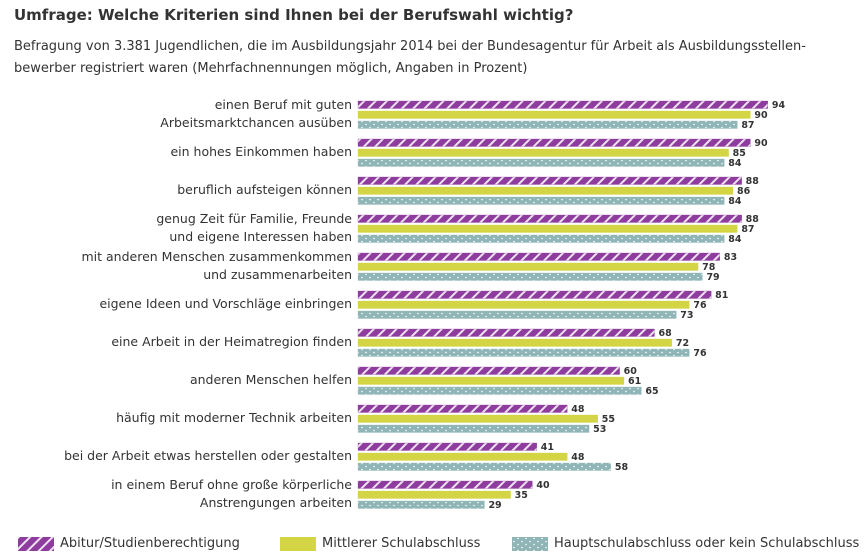 The width and height of the screenshot is (868, 560). Describe the element at coordinates (234, 417) in the screenshot. I see `category-label: häufig mit moderner Technik arbeiten` at that location.